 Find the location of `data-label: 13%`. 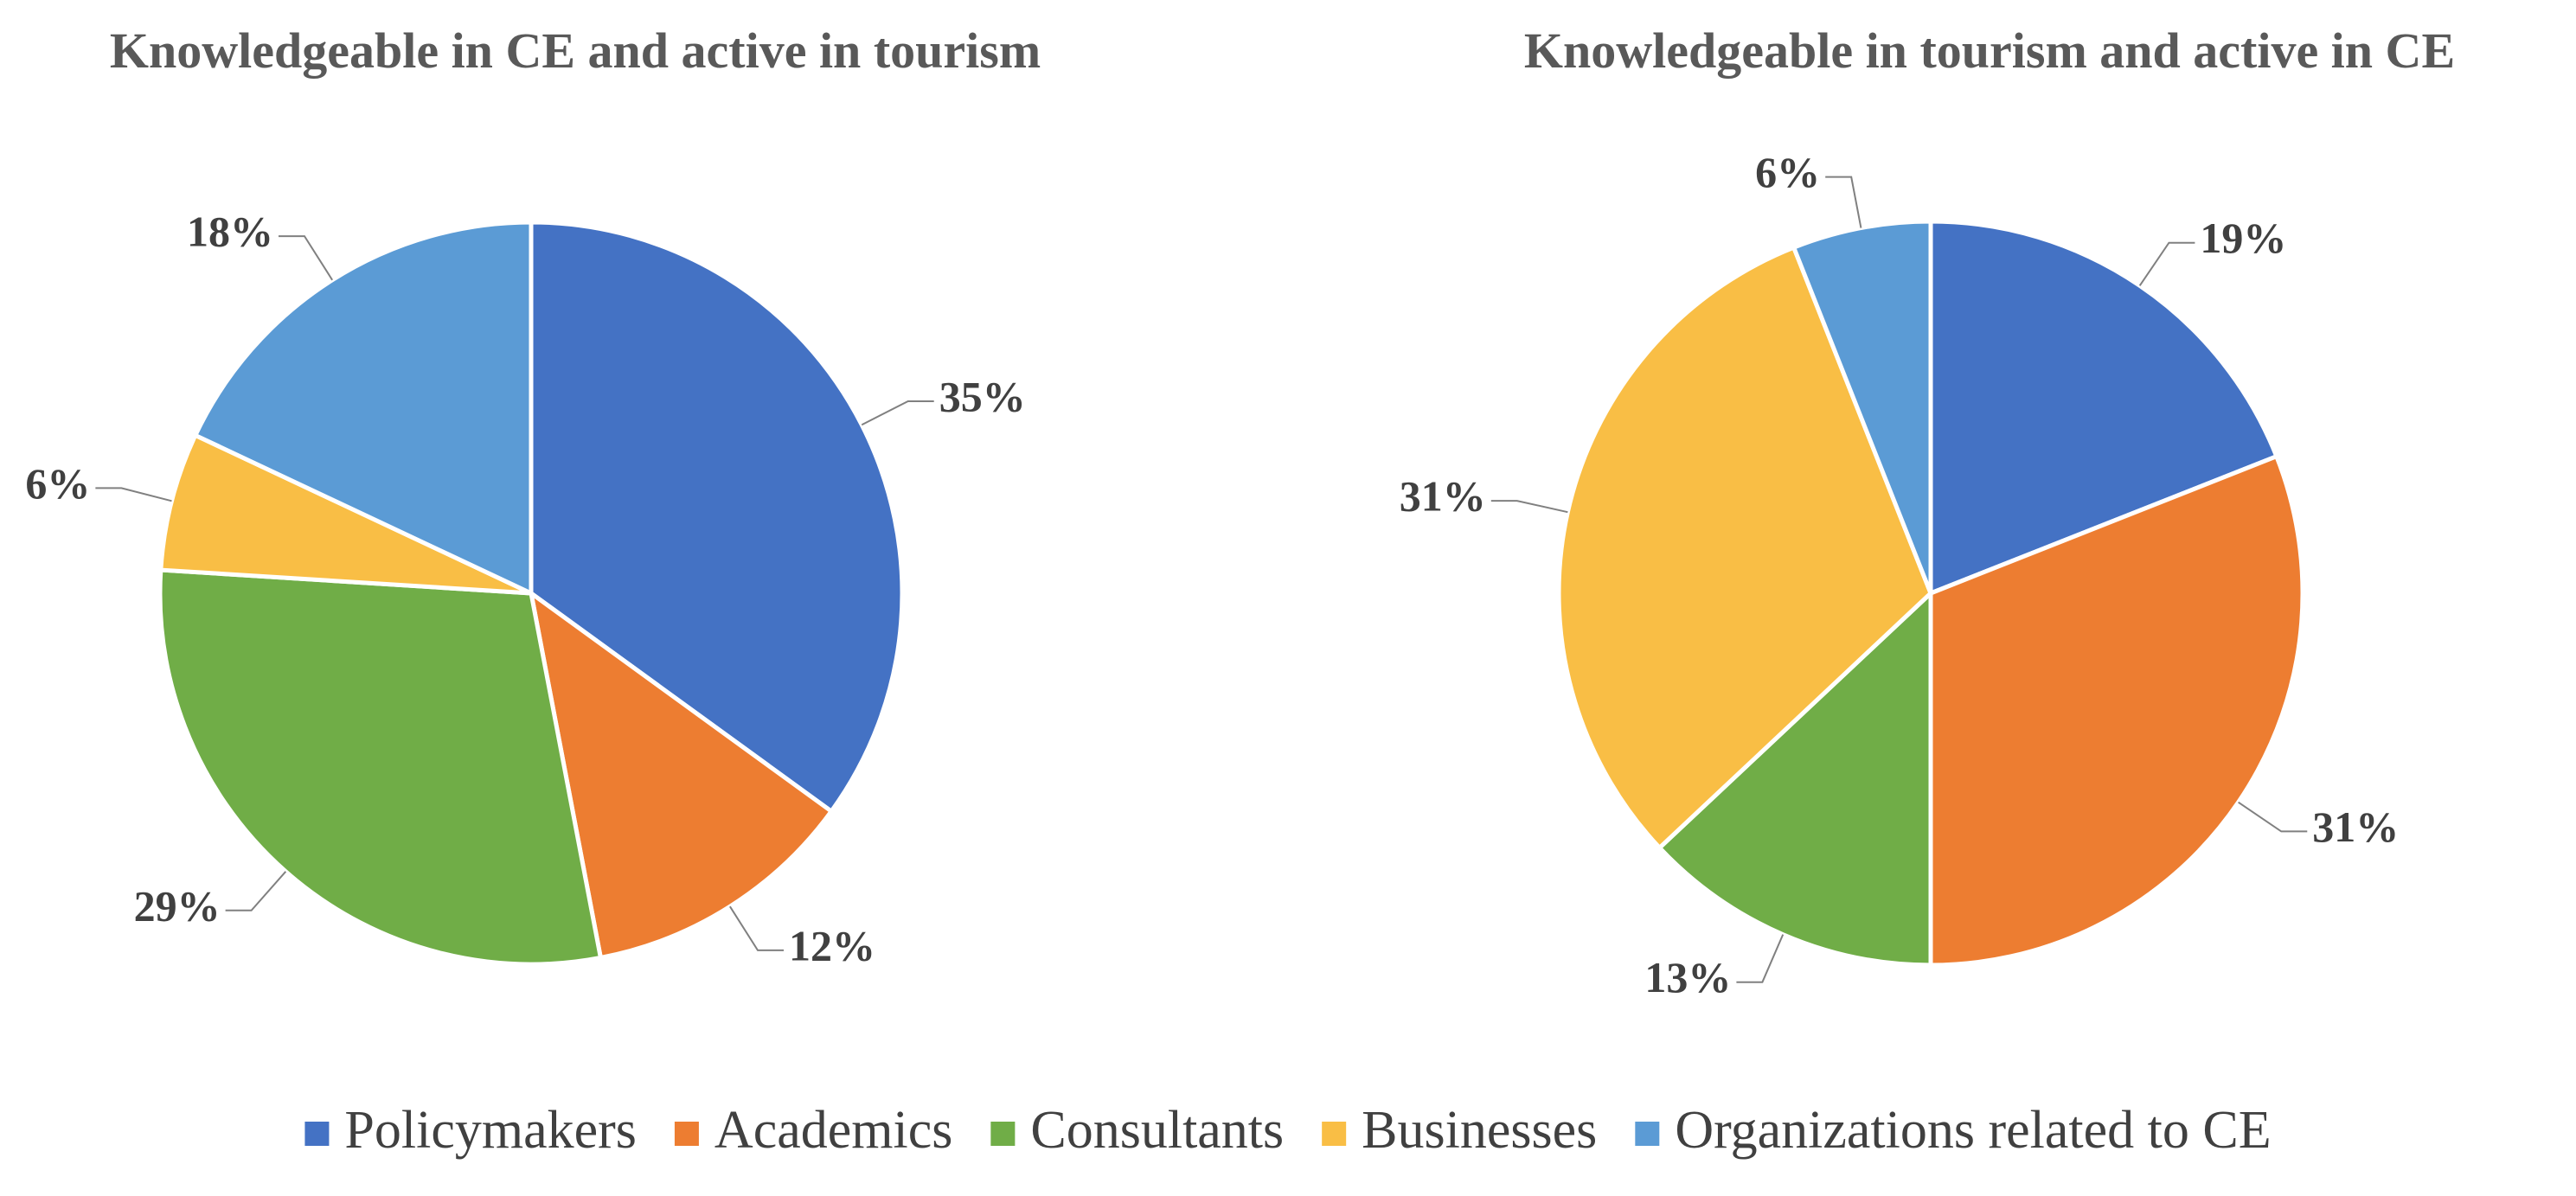

data-label: 13% is located at coordinates (1687, 977).